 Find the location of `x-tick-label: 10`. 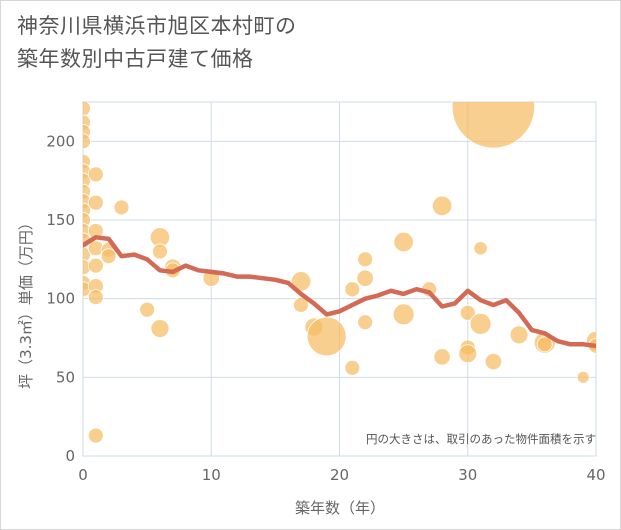

x-tick-label: 10 is located at coordinates (211, 475).